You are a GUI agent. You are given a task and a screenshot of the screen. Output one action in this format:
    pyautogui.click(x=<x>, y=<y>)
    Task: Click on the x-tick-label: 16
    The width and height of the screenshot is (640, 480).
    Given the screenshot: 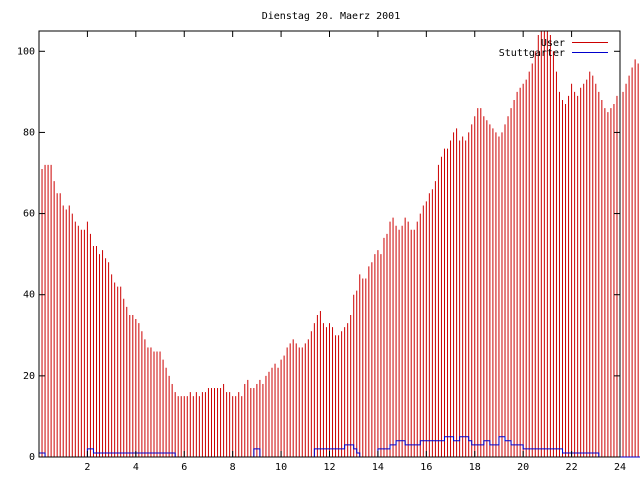 What is the action you would take?
    pyautogui.click(x=426, y=467)
    